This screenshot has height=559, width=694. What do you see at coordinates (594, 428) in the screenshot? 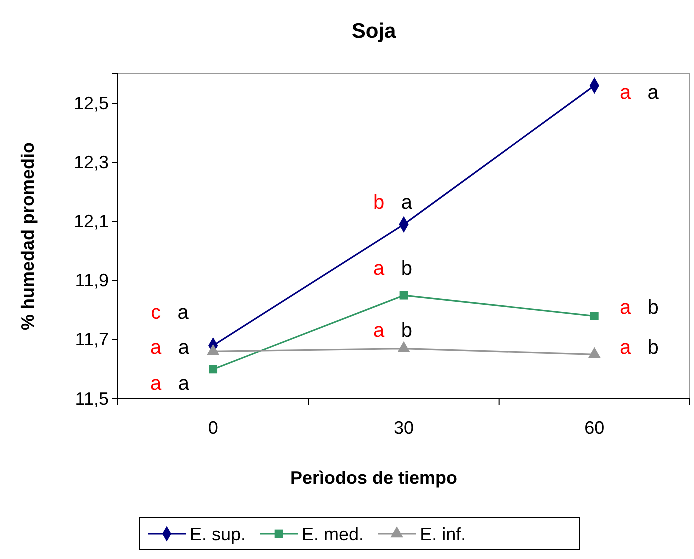
I see `x-tick-label: 60` at bounding box center [594, 428].